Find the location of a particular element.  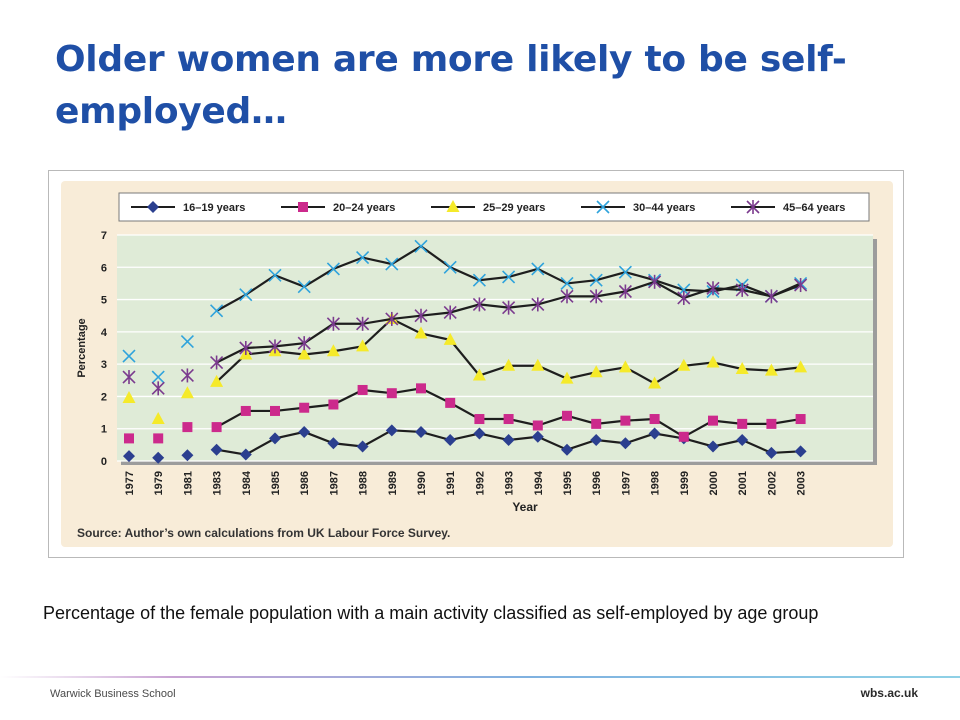

x-tick-label: 1977 is located at coordinates (130, 483).